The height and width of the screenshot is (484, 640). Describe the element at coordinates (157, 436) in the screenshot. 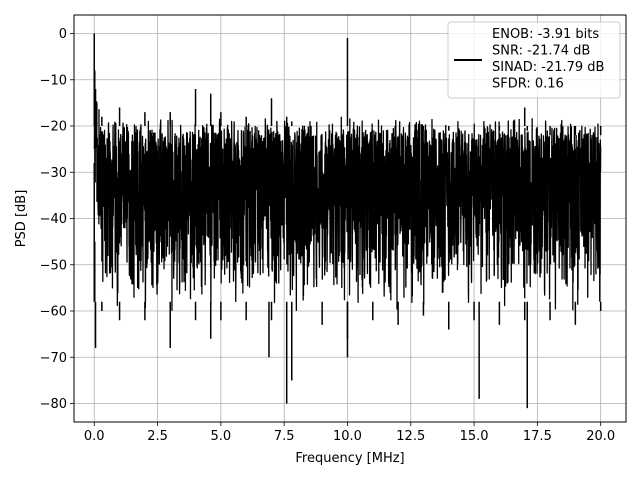

I see `x-tick-label: 2.5` at that location.